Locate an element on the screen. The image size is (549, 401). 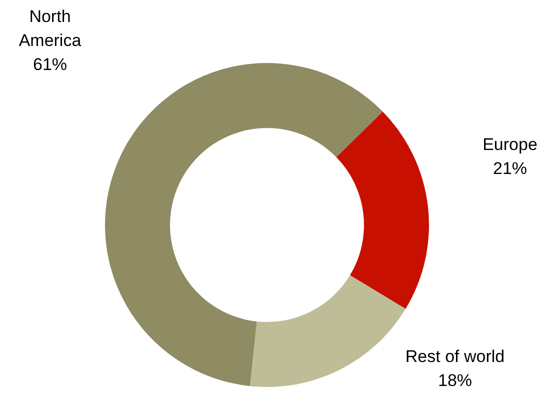
data-label: 61% is located at coordinates (50, 64).